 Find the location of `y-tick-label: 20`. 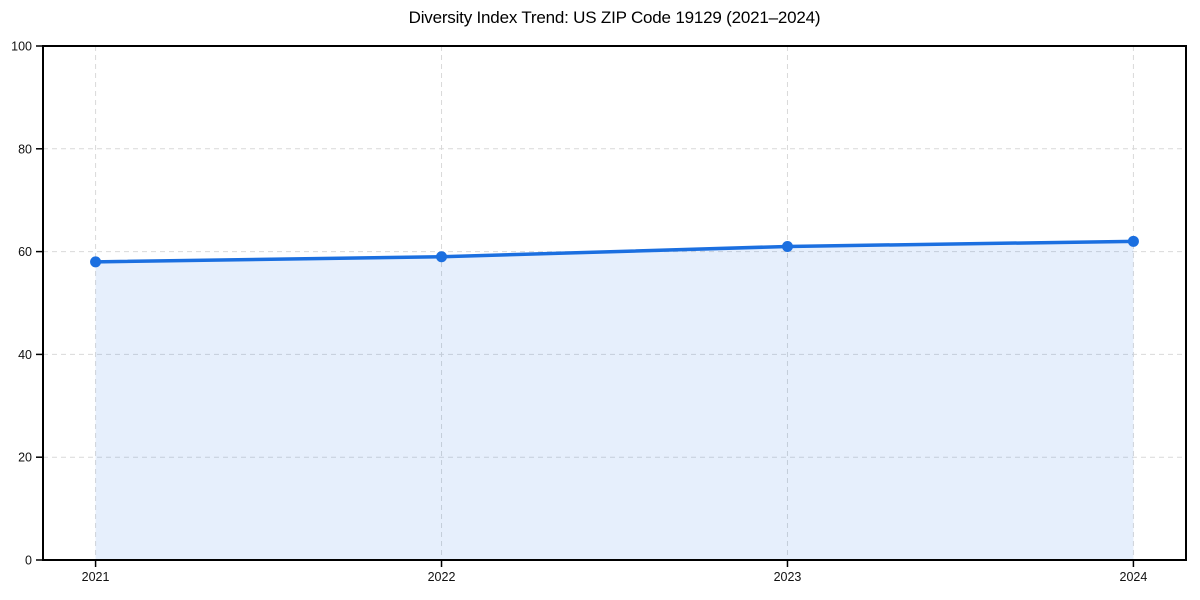

y-tick-label: 20 is located at coordinates (25, 458).